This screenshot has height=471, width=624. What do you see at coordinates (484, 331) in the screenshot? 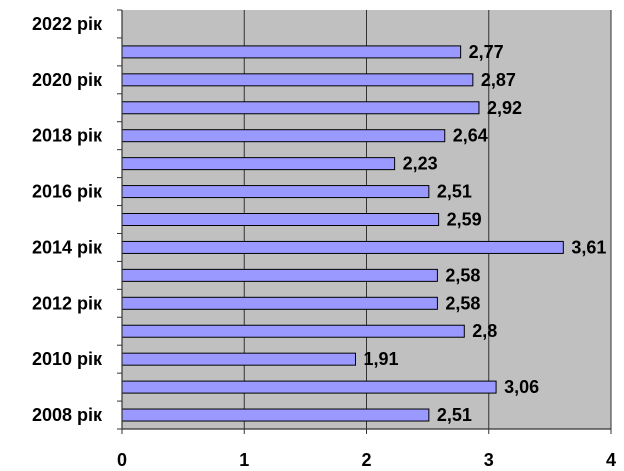
I see `data-label: 2,8` at bounding box center [484, 331].